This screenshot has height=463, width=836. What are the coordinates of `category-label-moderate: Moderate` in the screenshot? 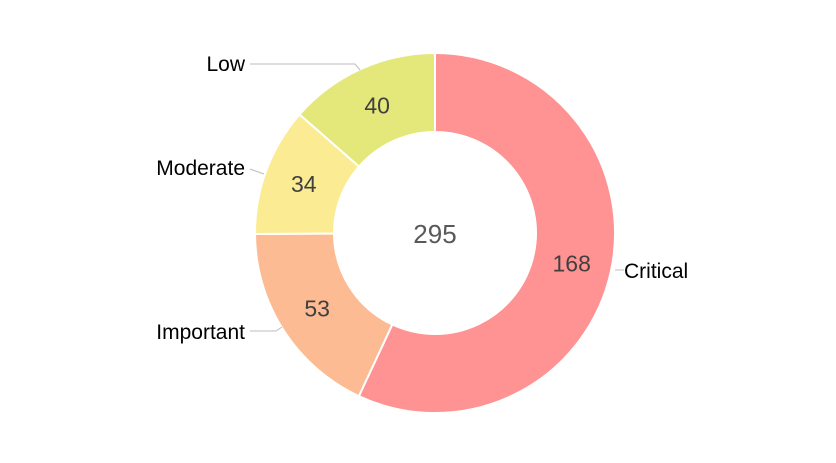 It's located at (200, 168).